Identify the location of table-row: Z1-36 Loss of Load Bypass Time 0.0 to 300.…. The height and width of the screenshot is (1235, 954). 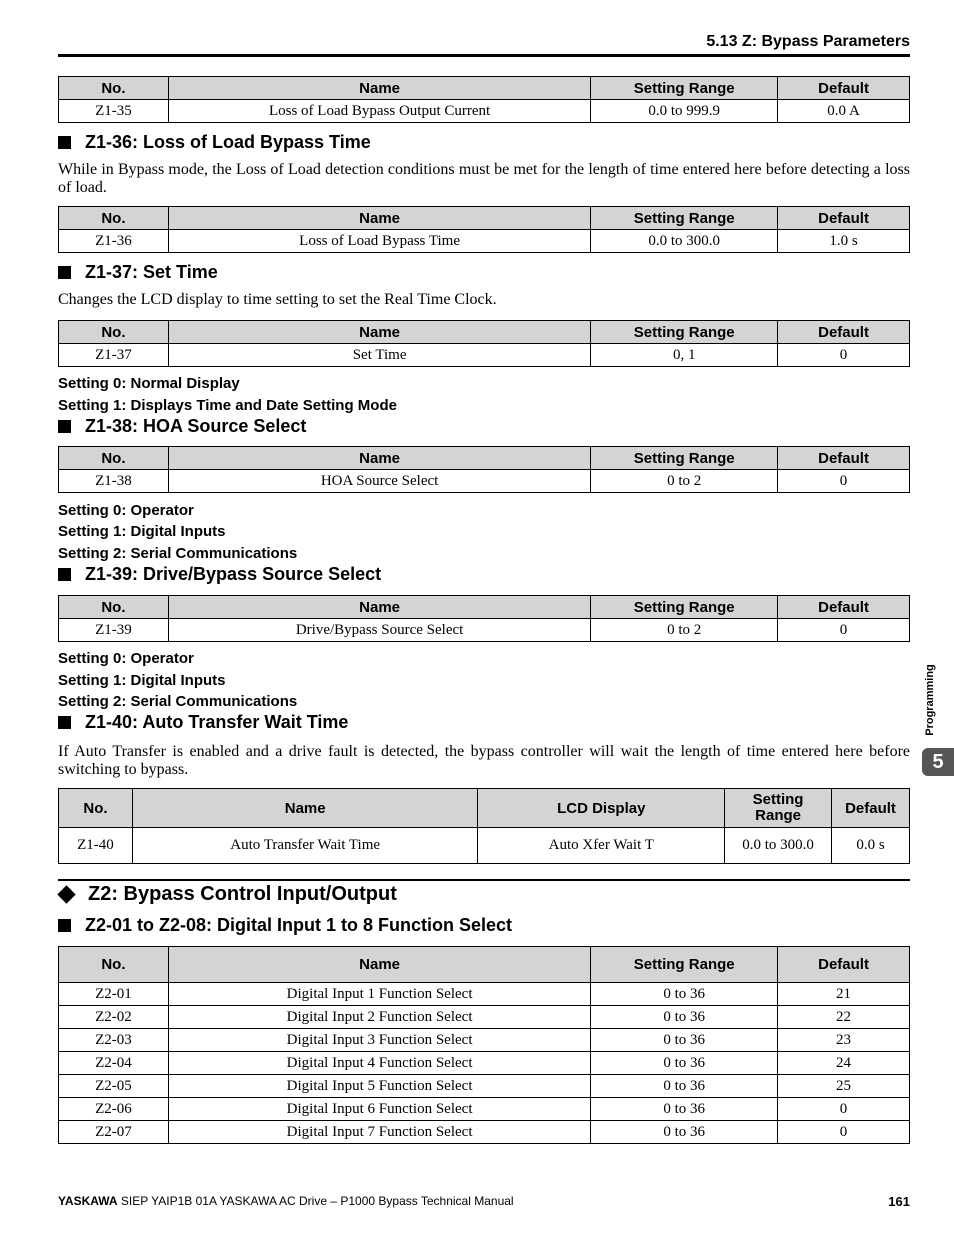
(484, 241).